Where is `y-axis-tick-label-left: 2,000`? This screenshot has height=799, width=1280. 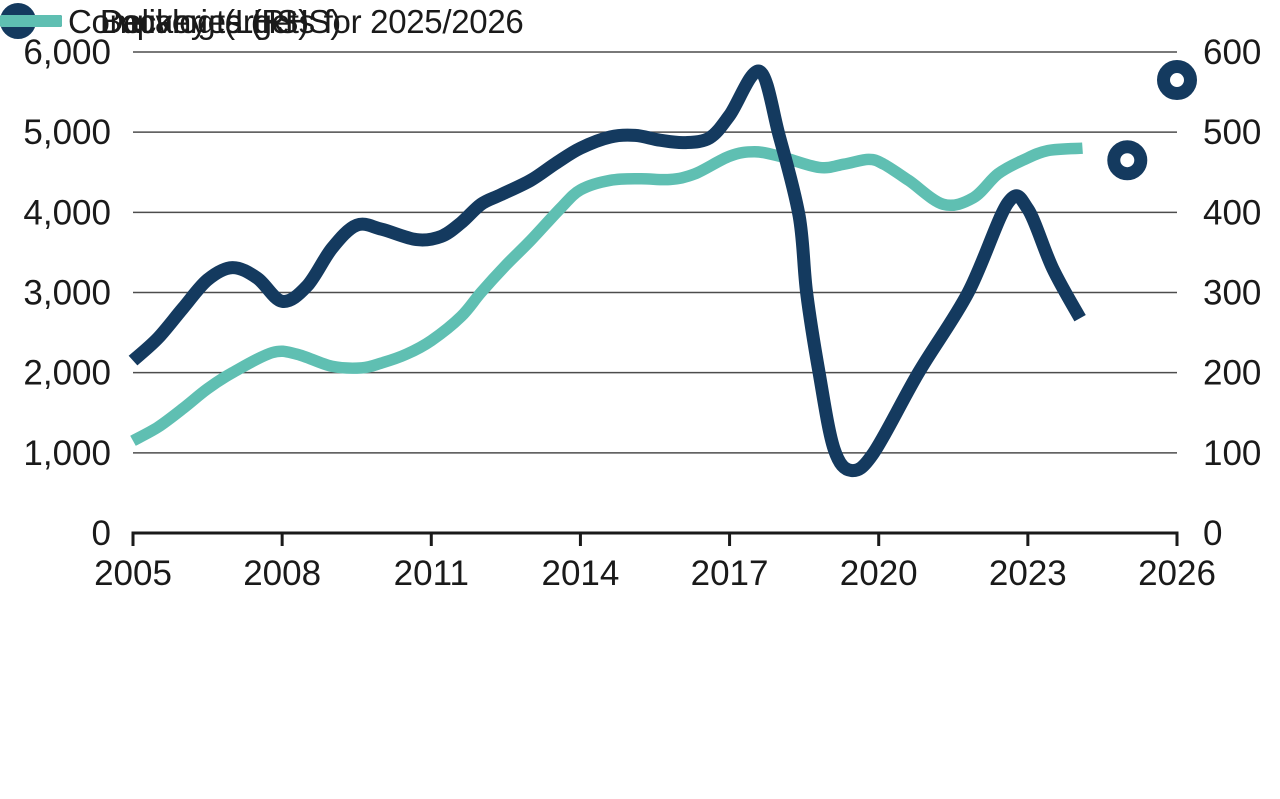
y-axis-tick-label-left: 2,000 is located at coordinates (67, 373).